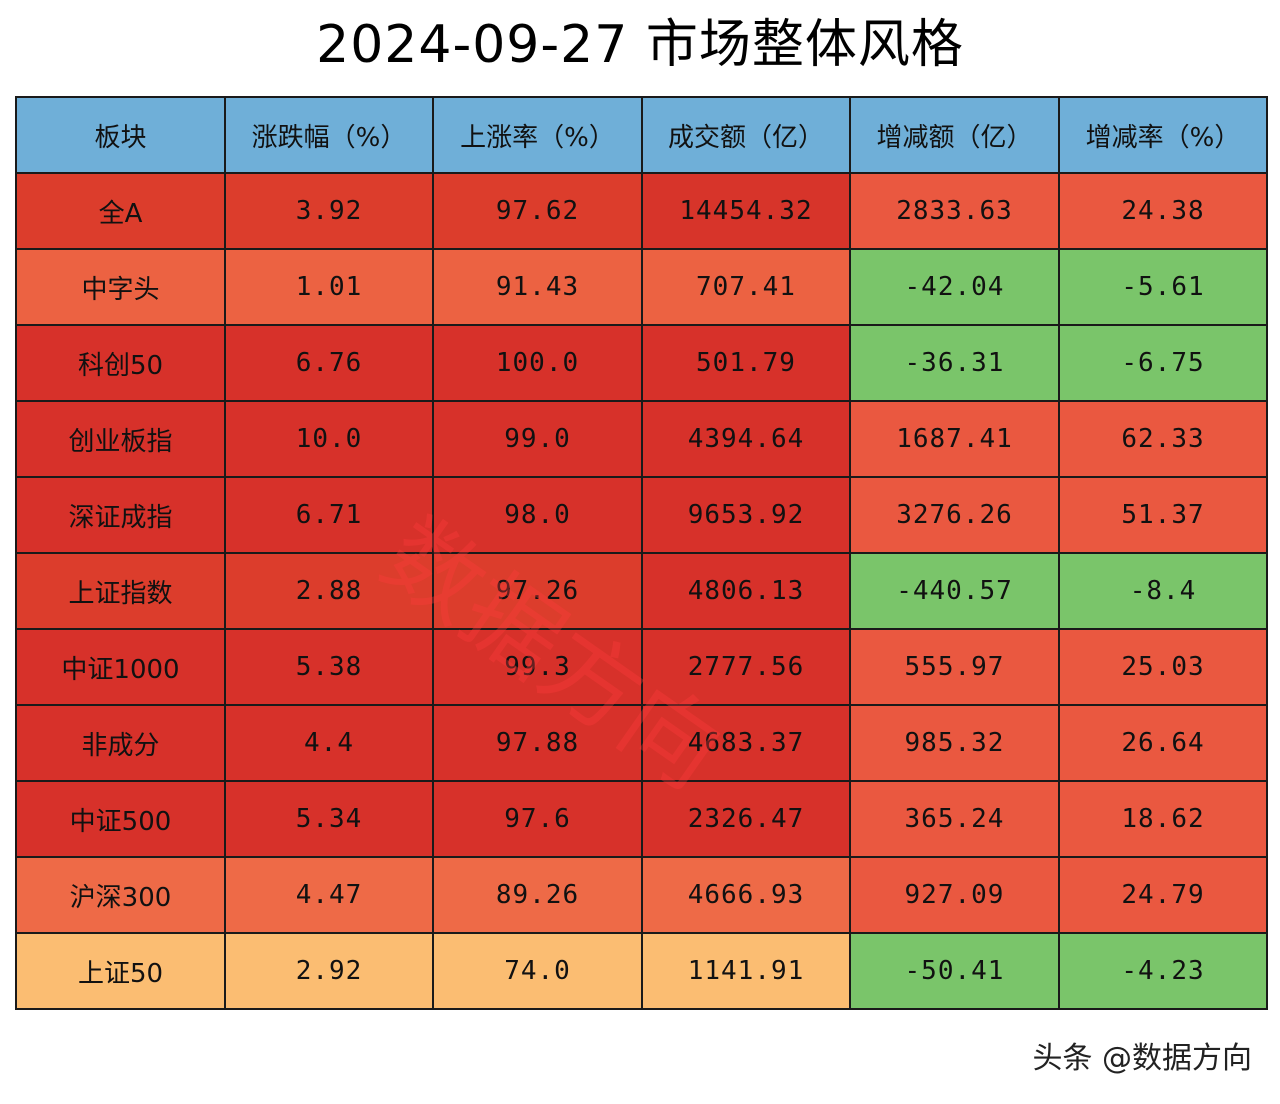 Image resolution: width=1280 pixels, height=1104 pixels. I want to click on table-row: 沪深300 4.47 89.26 4666.93 927.09 24.79, so click(641, 895).